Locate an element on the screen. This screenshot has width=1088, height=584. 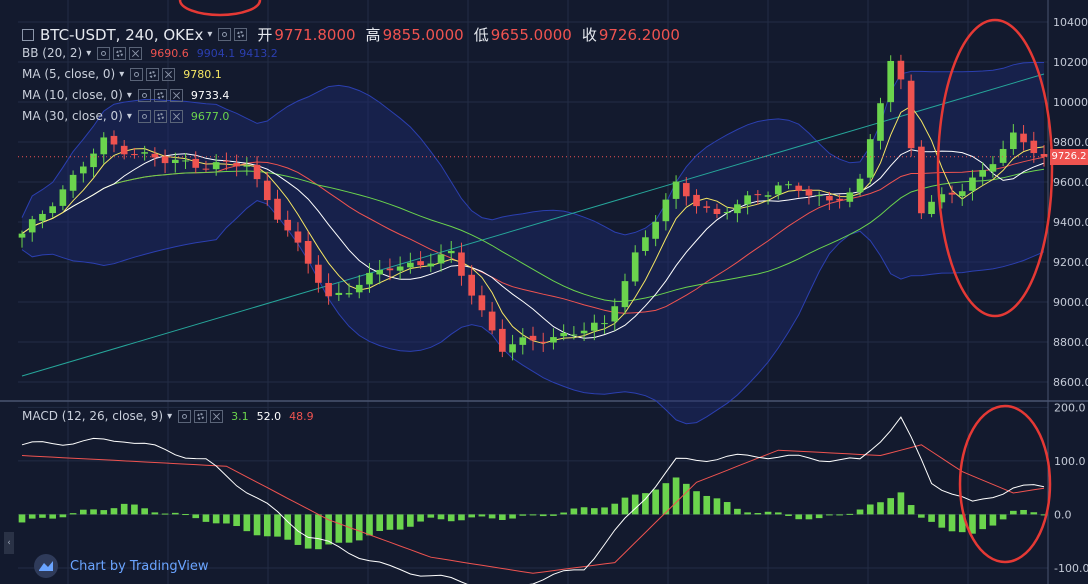
legend-toggle-icon is located at coordinates (28, 34).